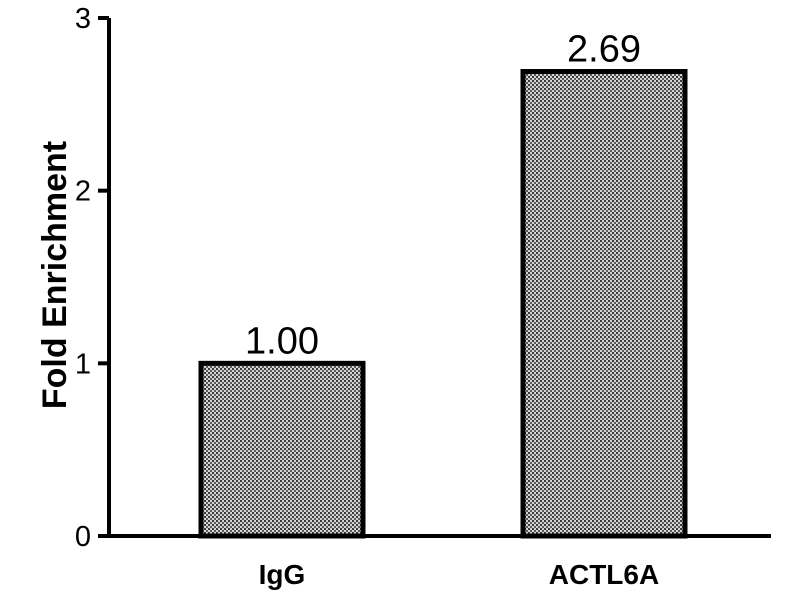  I want to click on bar-value-label: 1.00, so click(282, 341).